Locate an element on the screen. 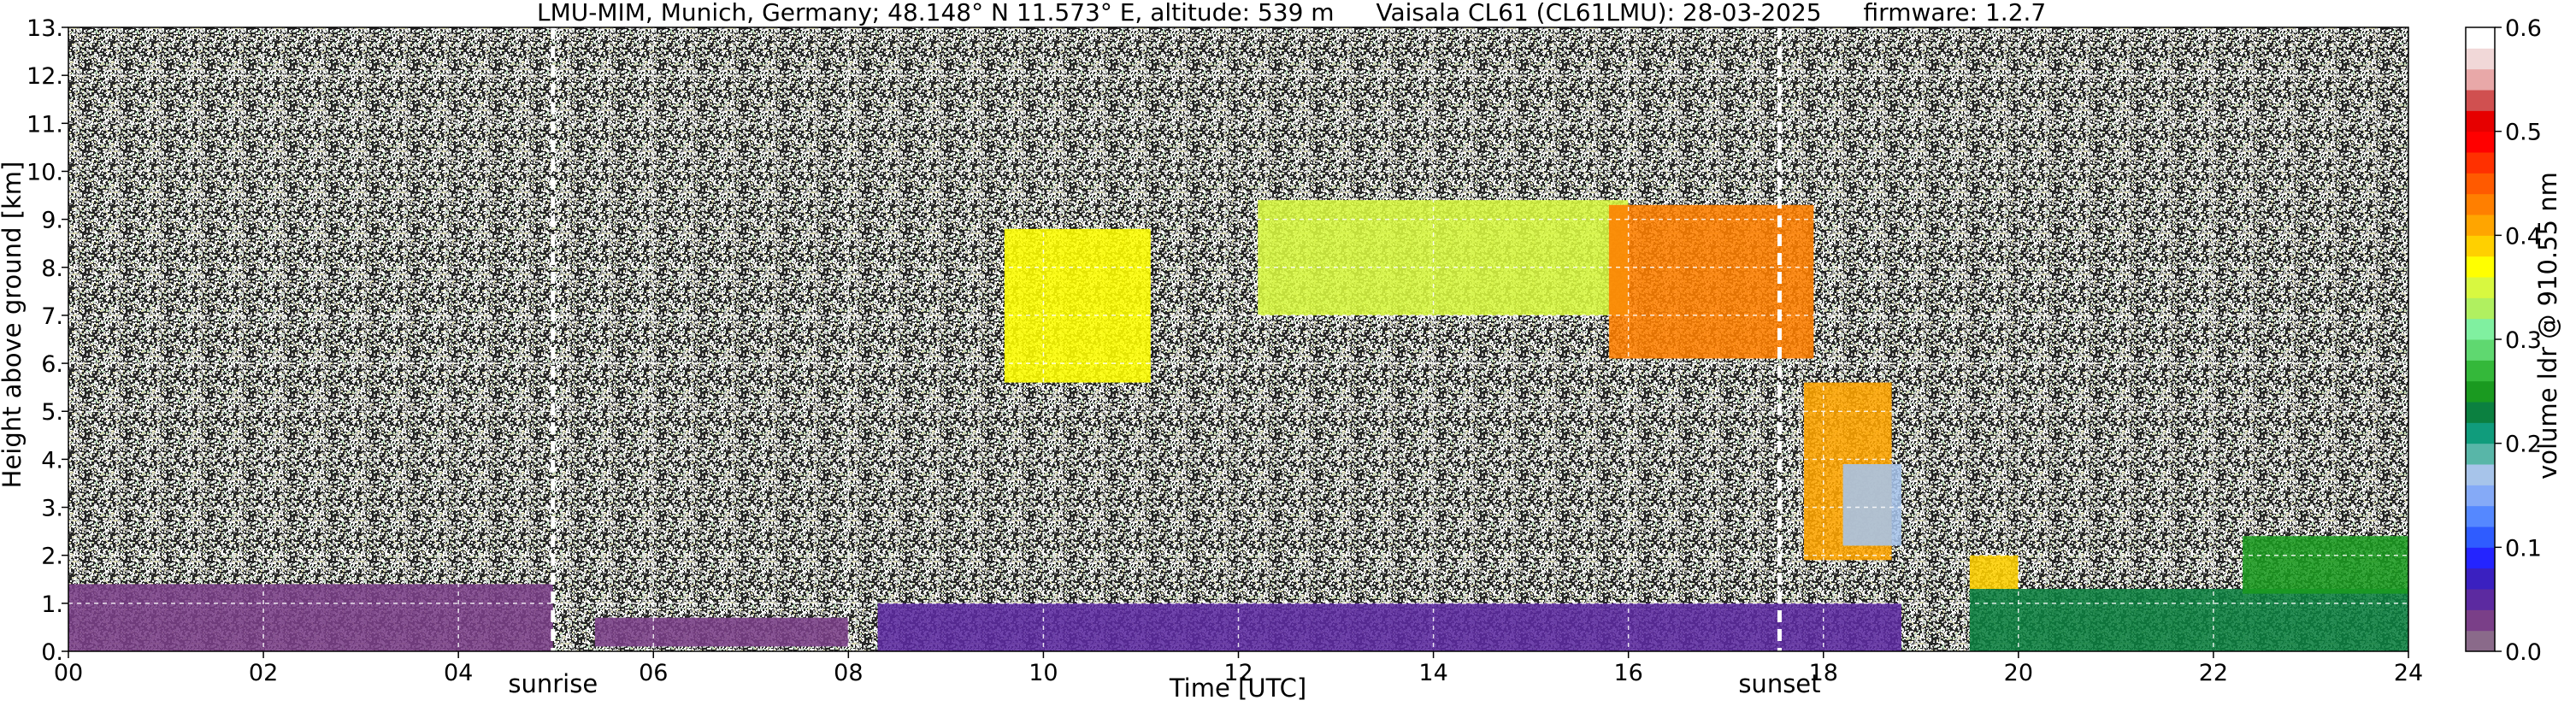 This screenshot has height=706, width=2576. x-tick-label: 00 is located at coordinates (68, 673).